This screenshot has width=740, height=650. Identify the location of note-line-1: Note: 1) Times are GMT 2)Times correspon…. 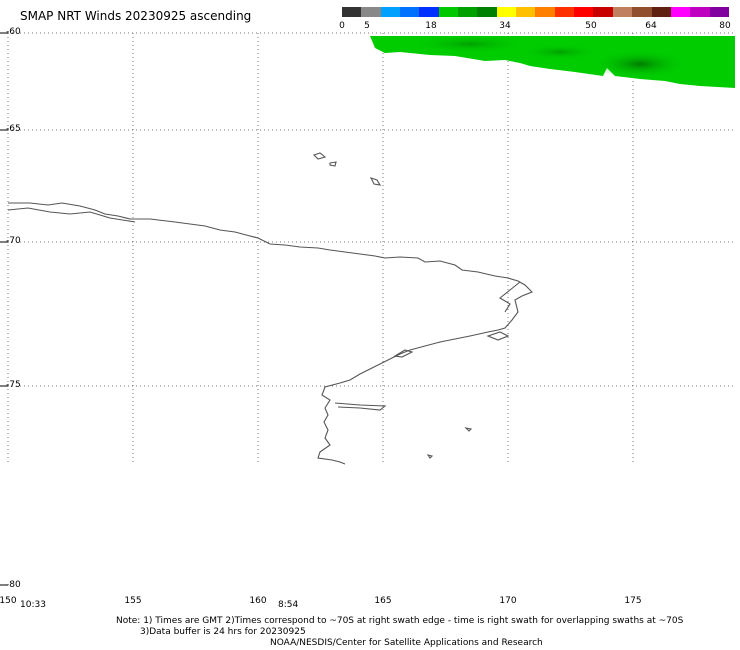
(400, 621).